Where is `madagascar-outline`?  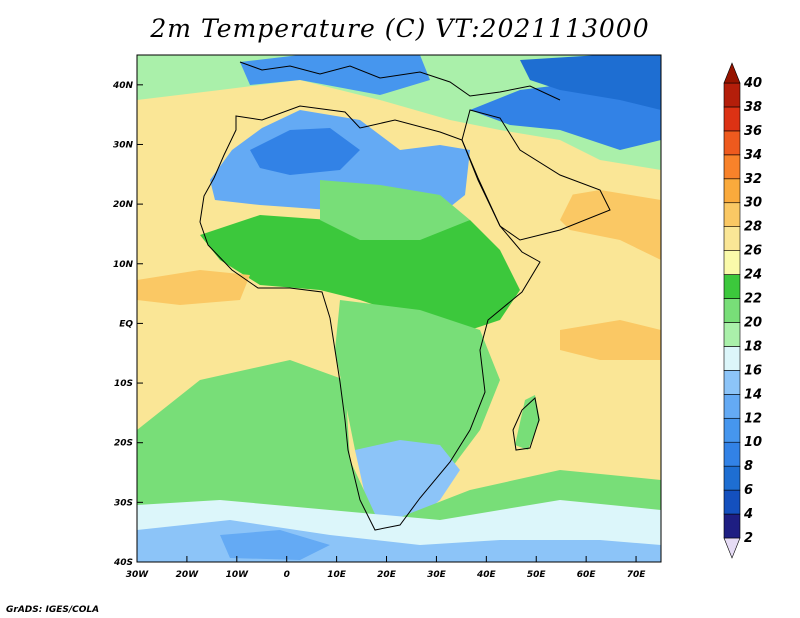 madagascar-outline is located at coordinates (526, 424).